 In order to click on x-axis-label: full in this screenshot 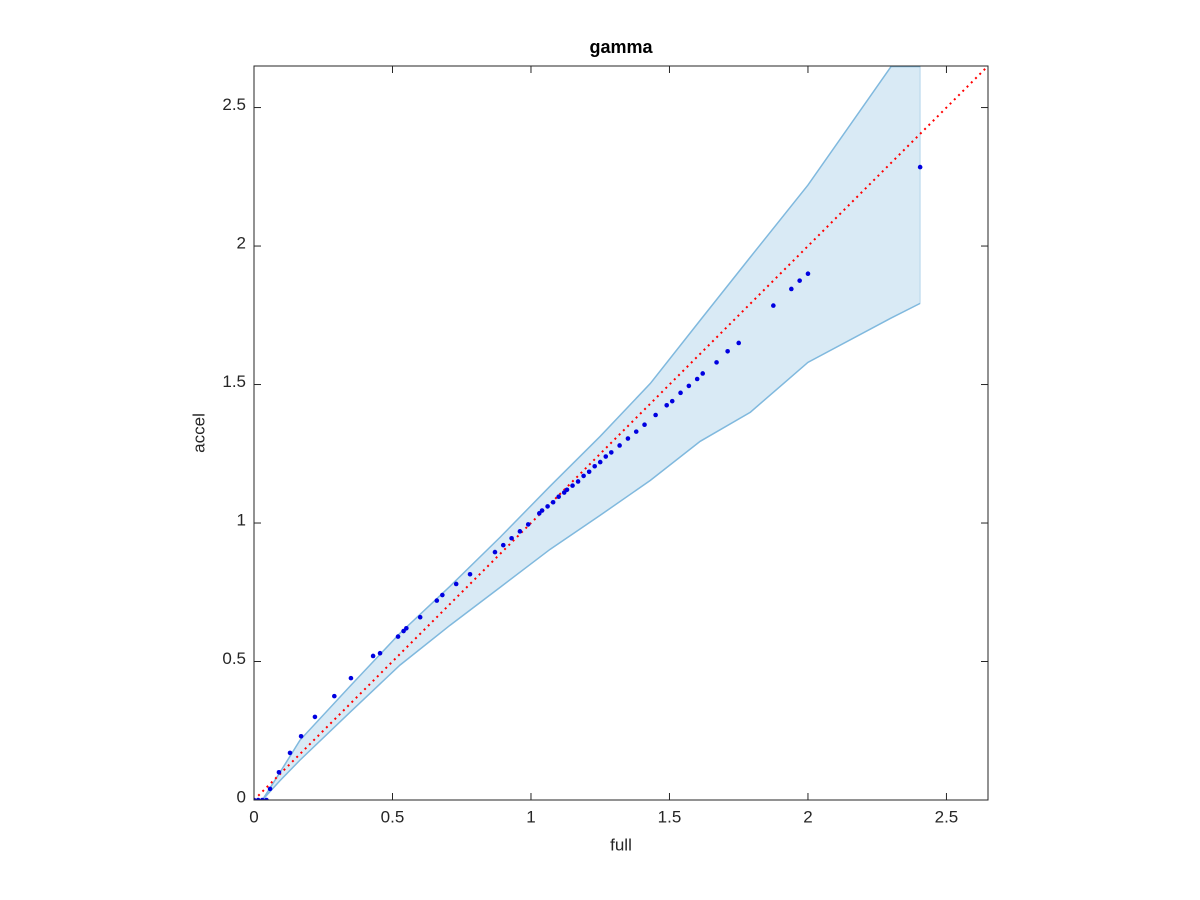, I will do `click(621, 844)`.